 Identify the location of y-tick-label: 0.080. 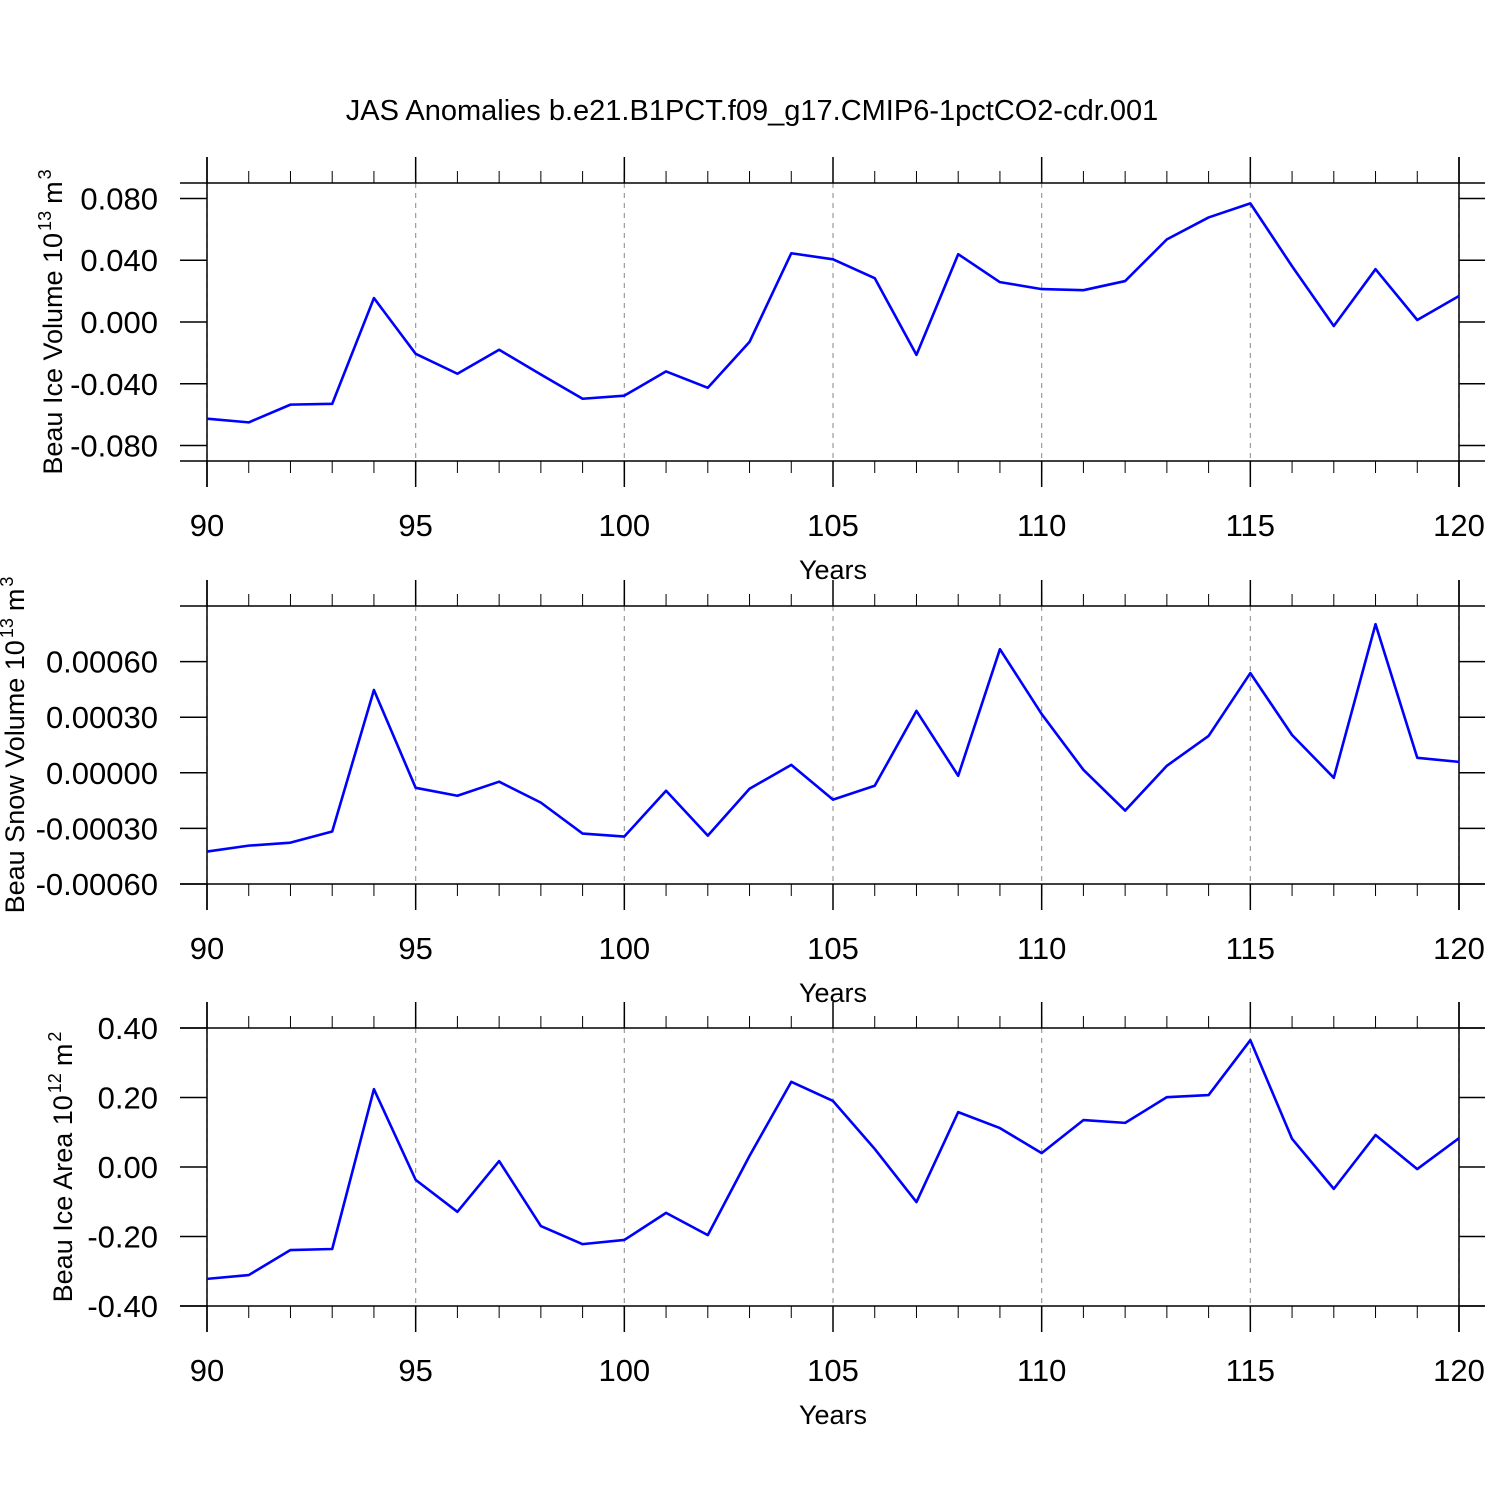
(119, 198).